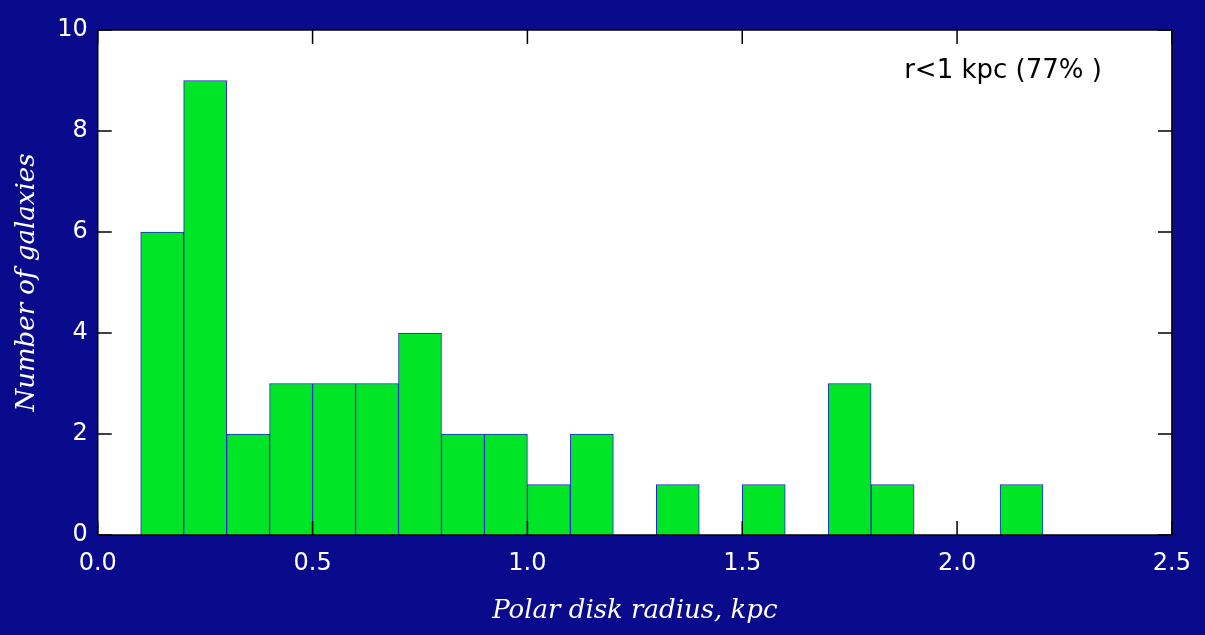  Describe the element at coordinates (634, 609) in the screenshot. I see `x-axis-title: Polar disk radius, kpc` at that location.